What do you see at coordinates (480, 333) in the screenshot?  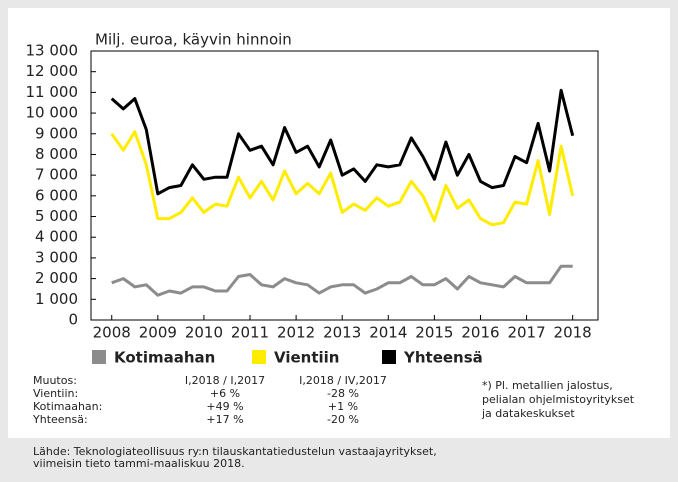 I see `x-tick-label: 2016` at bounding box center [480, 333].